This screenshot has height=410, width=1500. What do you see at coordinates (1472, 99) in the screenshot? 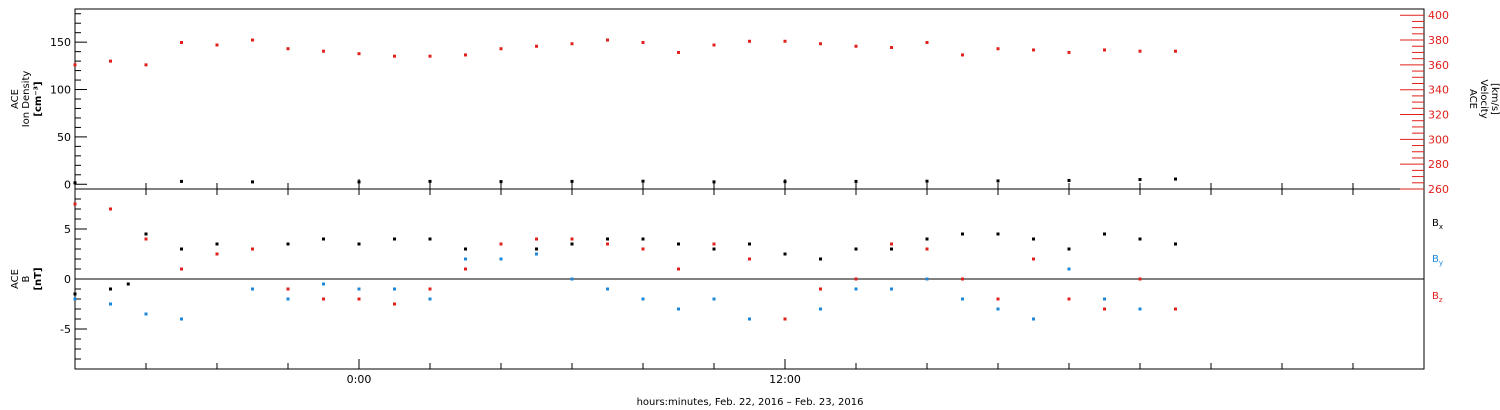
I see `top-y2label-line1: ACE` at bounding box center [1472, 99].